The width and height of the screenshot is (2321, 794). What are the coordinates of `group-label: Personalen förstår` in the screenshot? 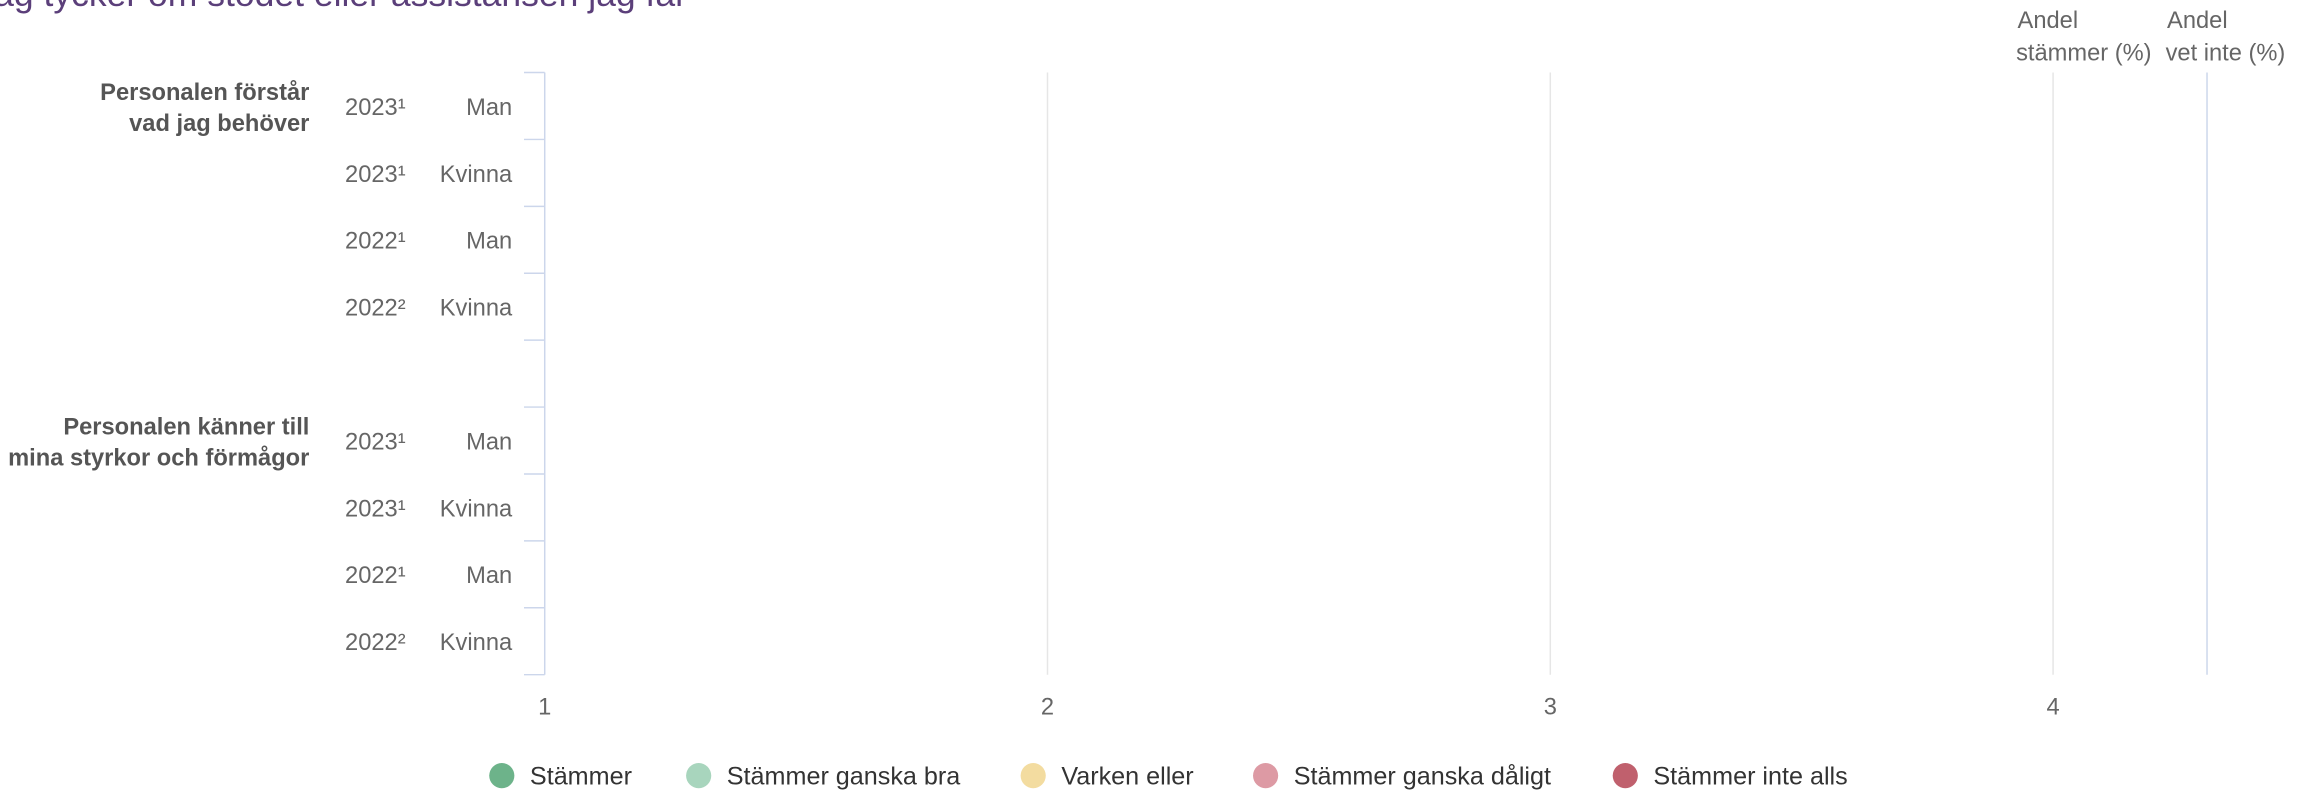 It's located at (204, 93).